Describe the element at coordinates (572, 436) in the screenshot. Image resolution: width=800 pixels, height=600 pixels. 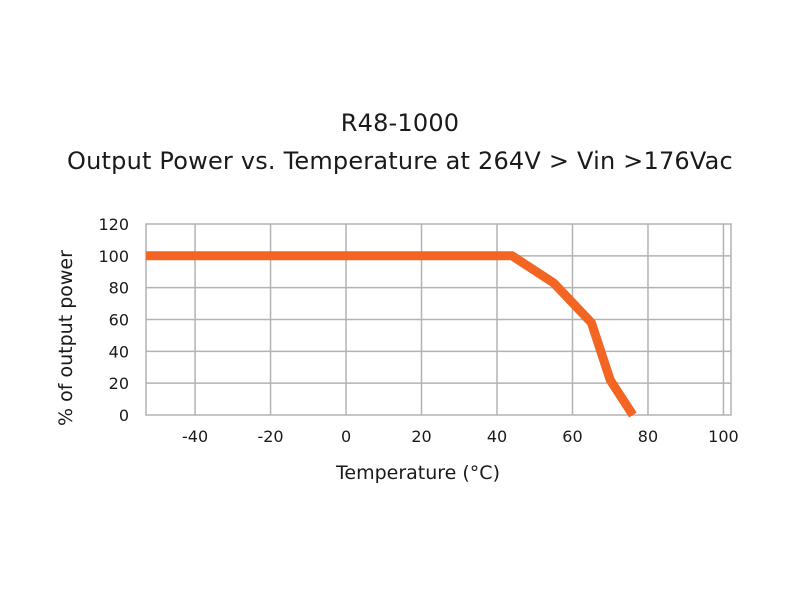
I see `x-tick-label: 60` at that location.